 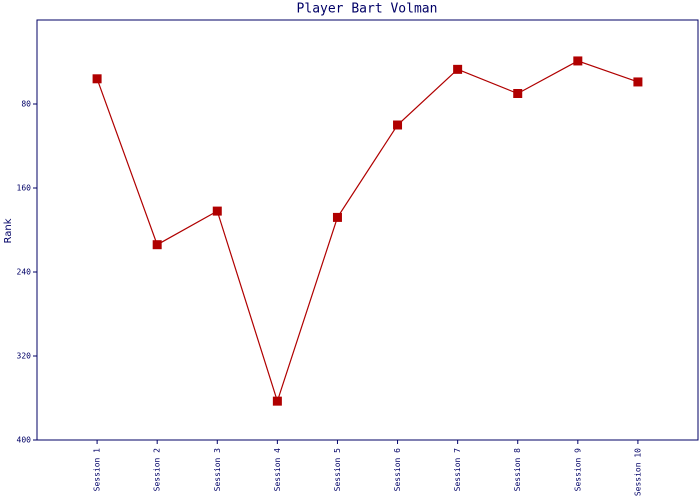 What do you see at coordinates (24, 356) in the screenshot?
I see `y-tick-label: 320` at bounding box center [24, 356].